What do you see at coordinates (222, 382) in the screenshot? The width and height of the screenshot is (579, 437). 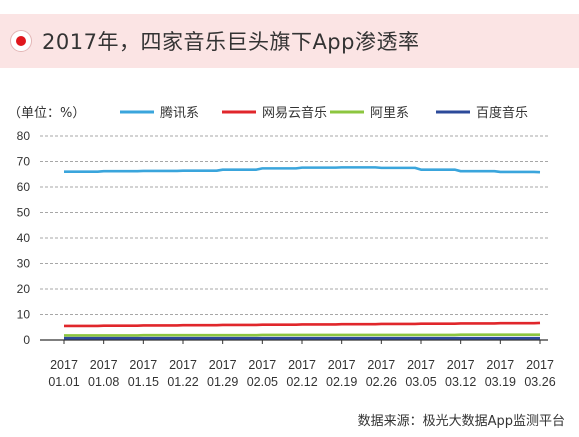 I see `x-tick-label-date: 01.29` at bounding box center [222, 382].